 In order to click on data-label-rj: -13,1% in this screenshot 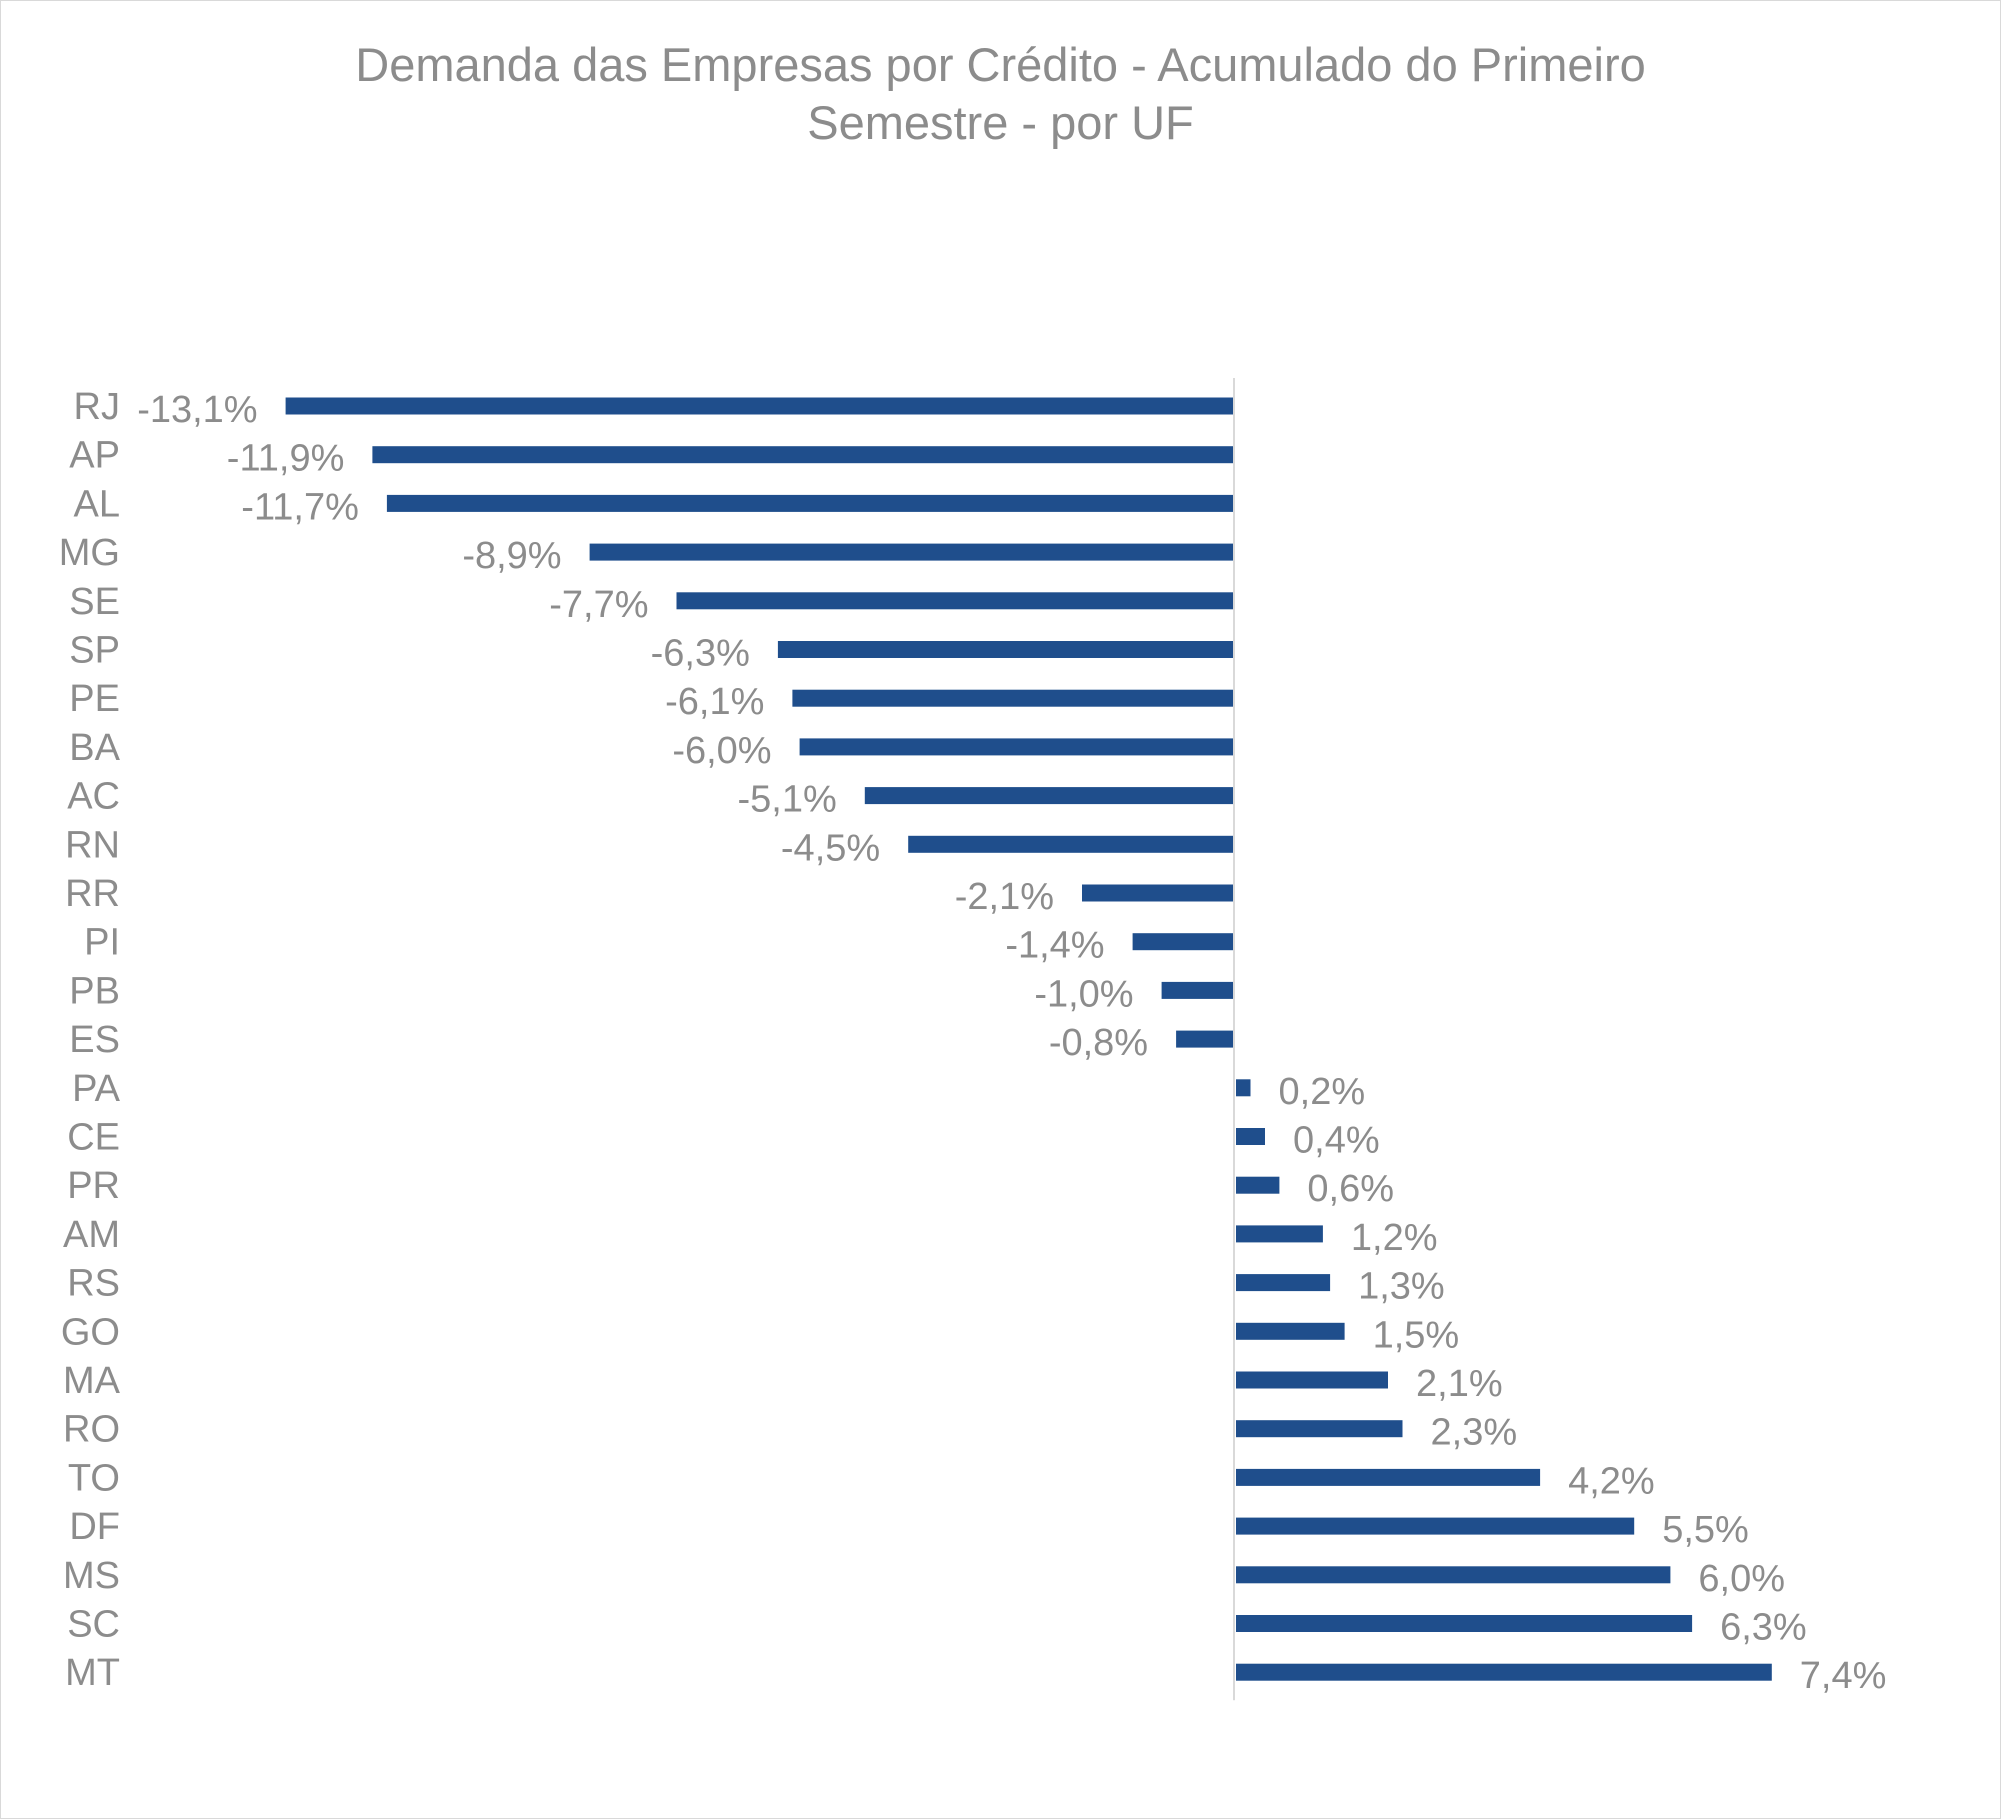, I will do `click(197, 410)`.